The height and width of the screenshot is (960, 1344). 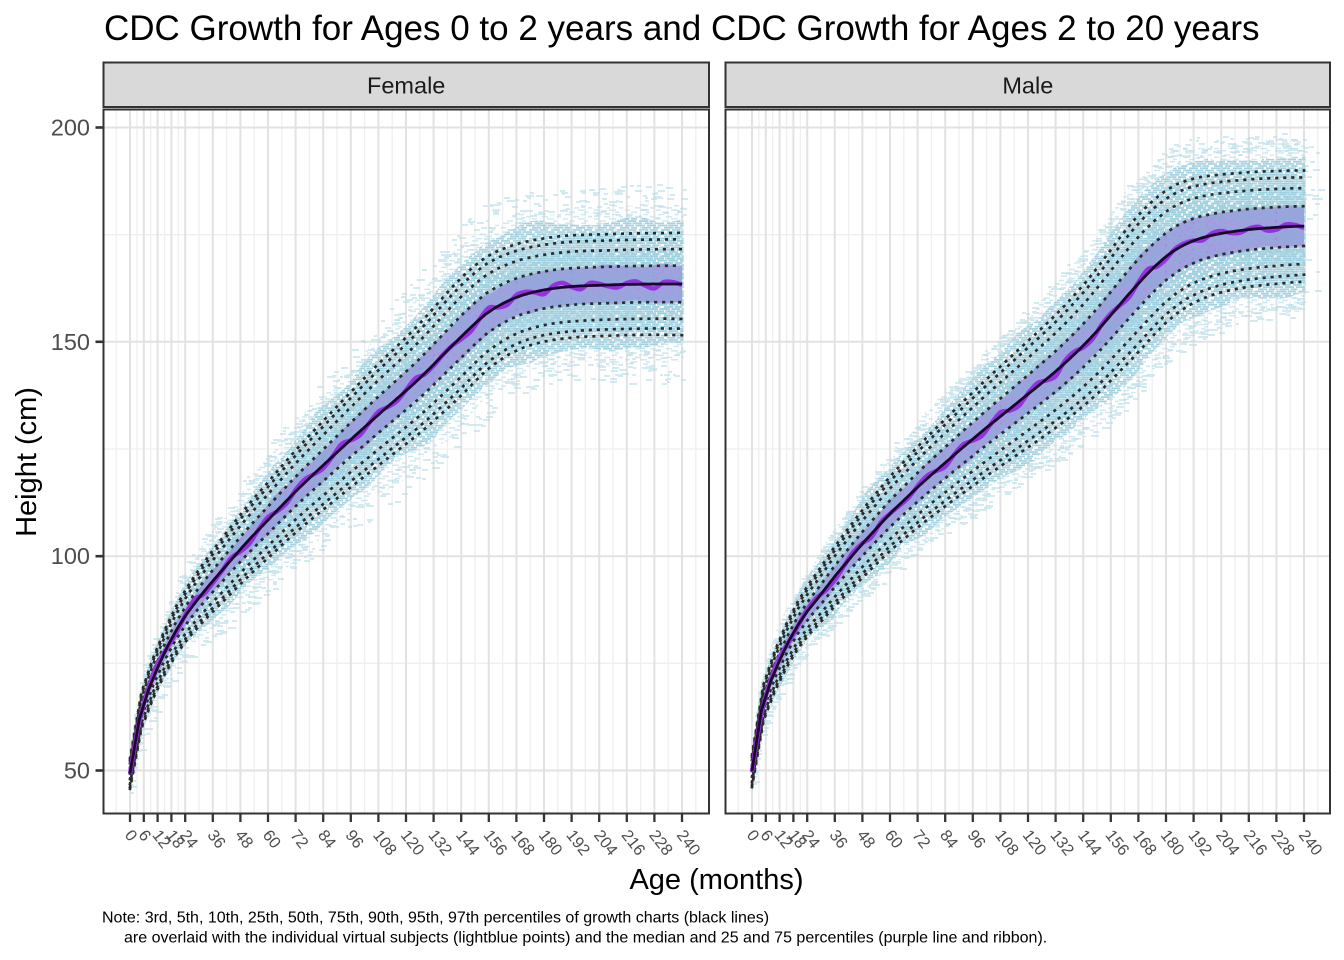 I want to click on svg-text: Age (months), so click(x=716, y=880).